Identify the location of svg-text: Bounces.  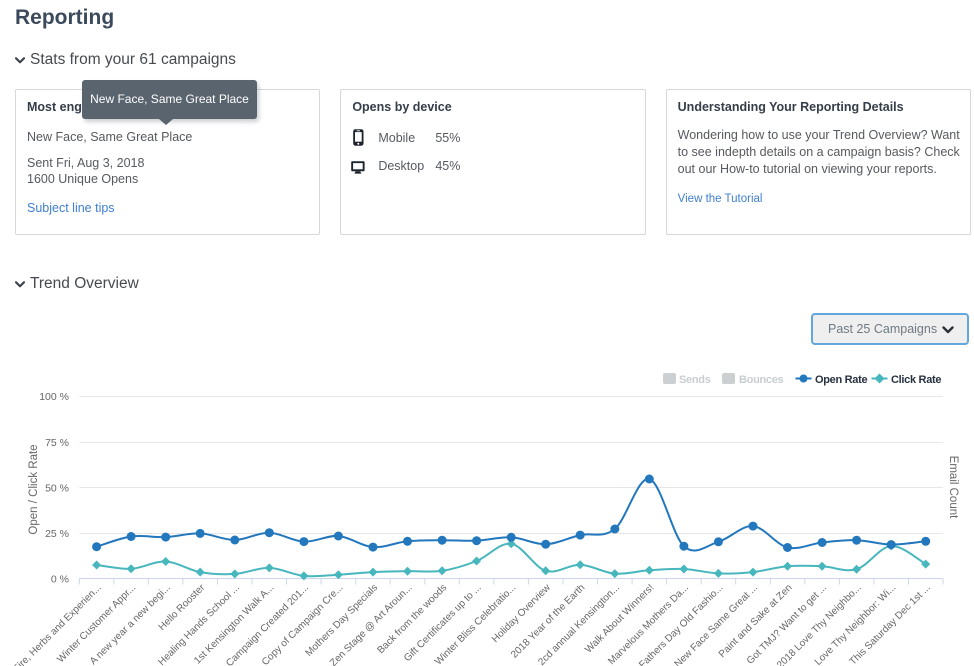
(761, 380).